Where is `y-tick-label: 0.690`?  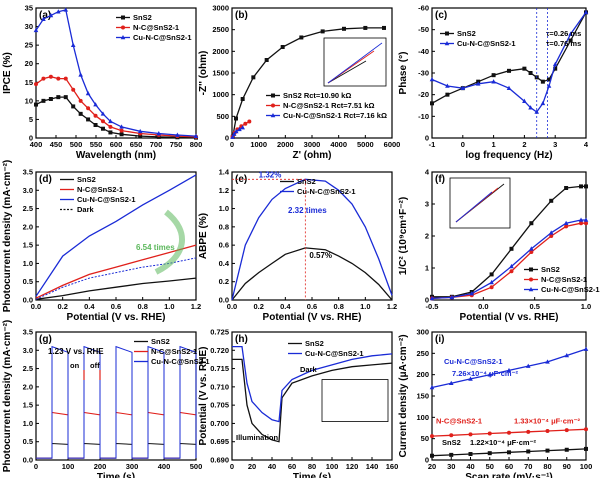
y-tick-label: 0.690 is located at coordinates (219, 460).